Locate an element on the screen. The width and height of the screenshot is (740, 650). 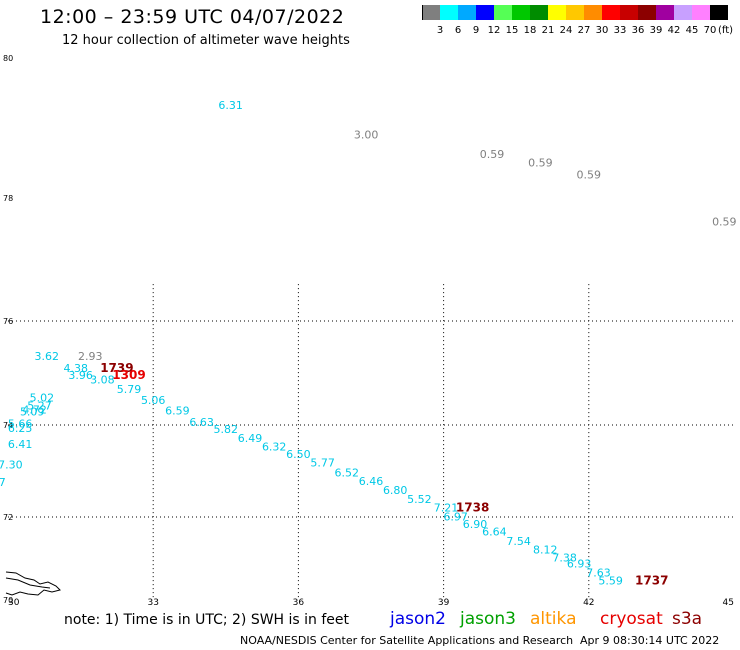
wave-height-label: 8.12 is located at coordinates (545, 550).